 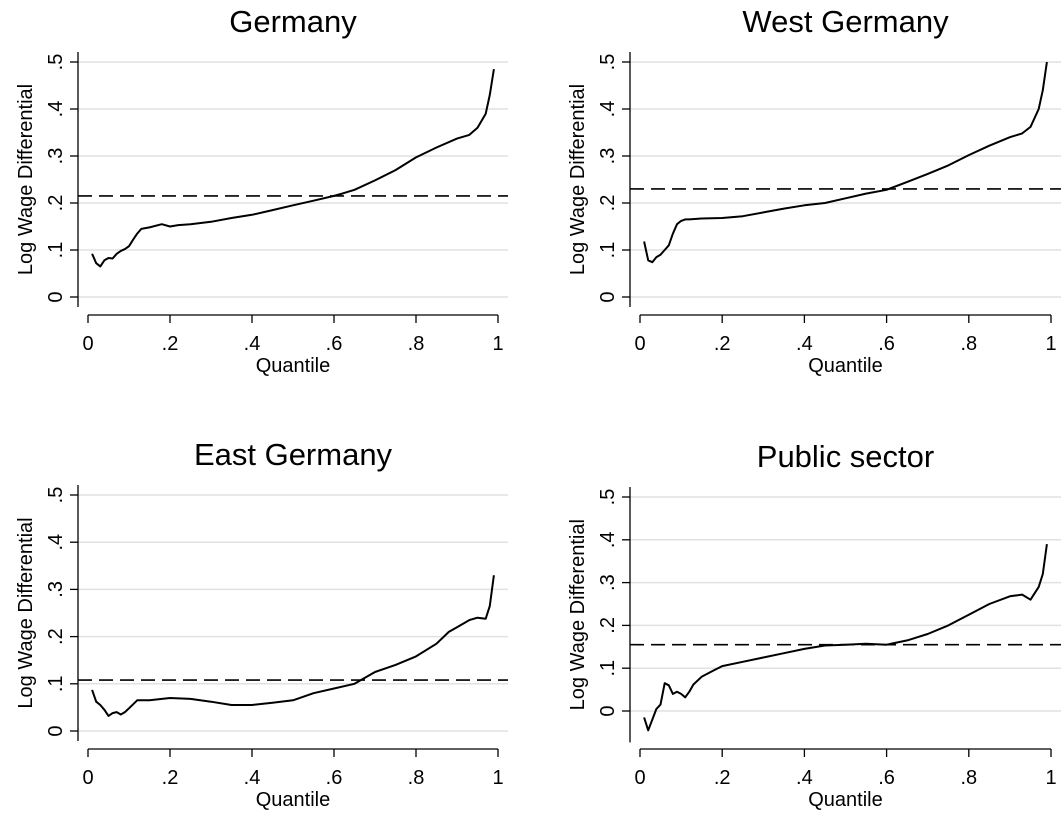 I want to click on panel-3-x-tick-label-0: 0, so click(x=87, y=778).